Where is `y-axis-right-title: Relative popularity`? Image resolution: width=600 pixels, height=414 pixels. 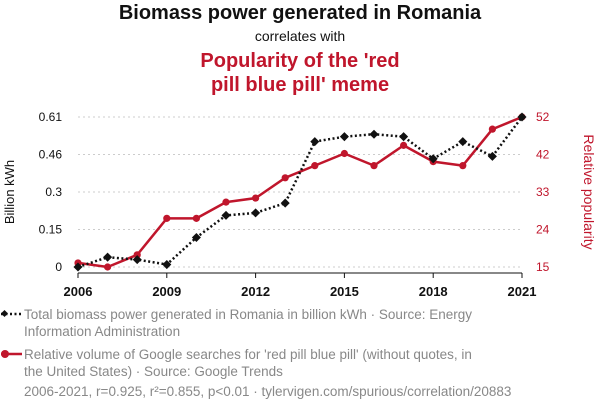 y-axis-right-title: Relative popularity is located at coordinates (589, 191).